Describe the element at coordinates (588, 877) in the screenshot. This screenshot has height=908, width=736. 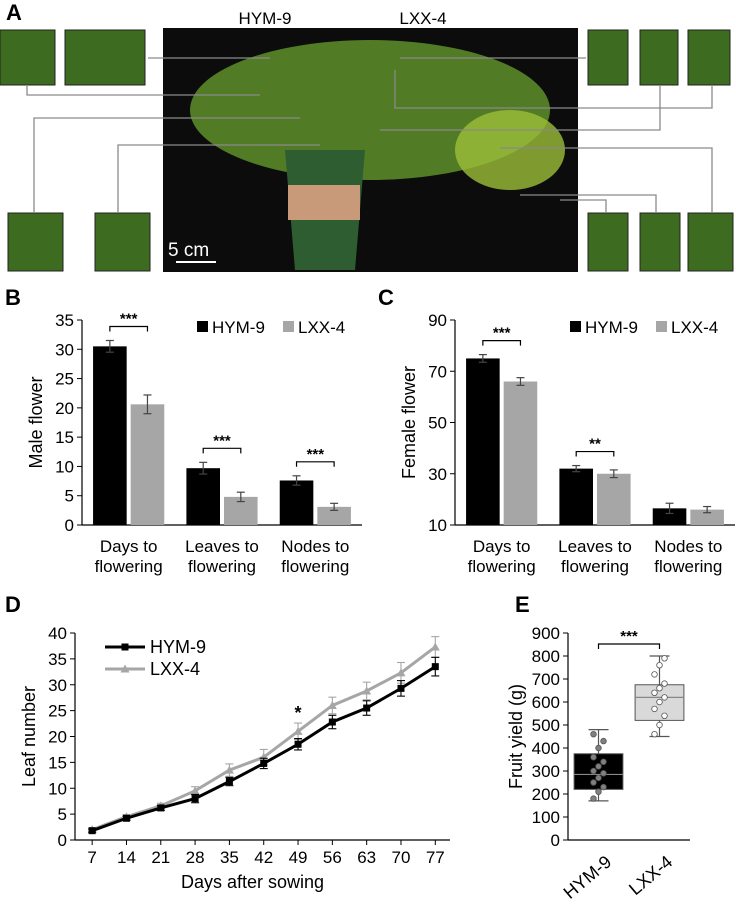
I see `x-tick-label: HYM-9` at that location.